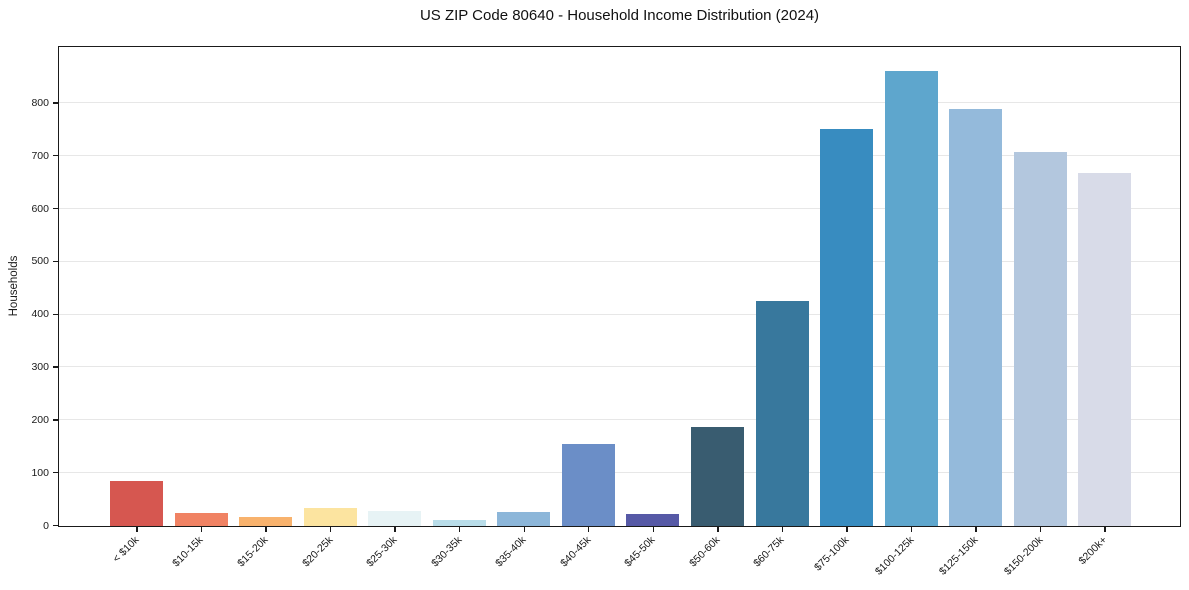  What do you see at coordinates (40, 261) in the screenshot?
I see `y-tick-label: 500` at bounding box center [40, 261].